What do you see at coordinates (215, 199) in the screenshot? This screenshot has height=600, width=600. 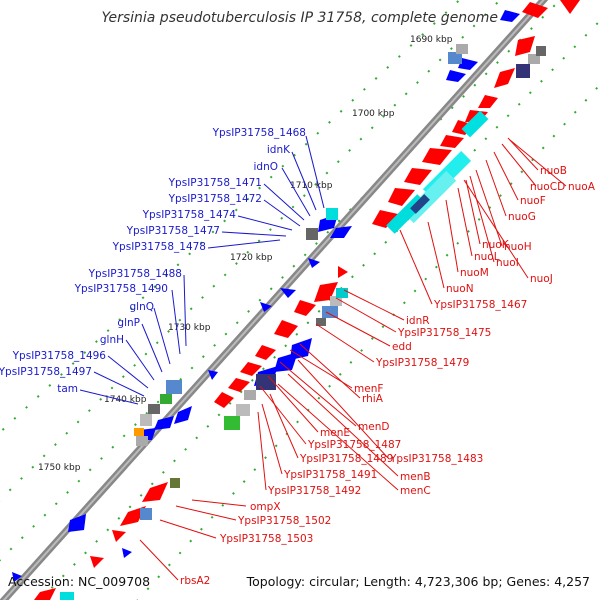 I see `gene-label: YpsIP31758_1472` at bounding box center [215, 199].